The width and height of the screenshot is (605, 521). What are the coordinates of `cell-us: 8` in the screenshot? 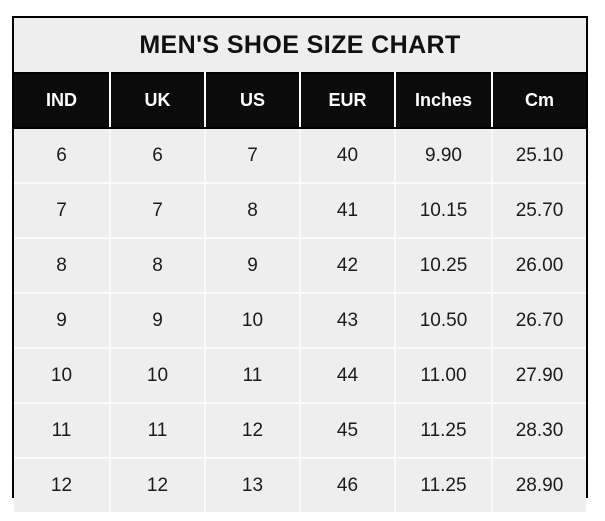 It's located at (253, 211).